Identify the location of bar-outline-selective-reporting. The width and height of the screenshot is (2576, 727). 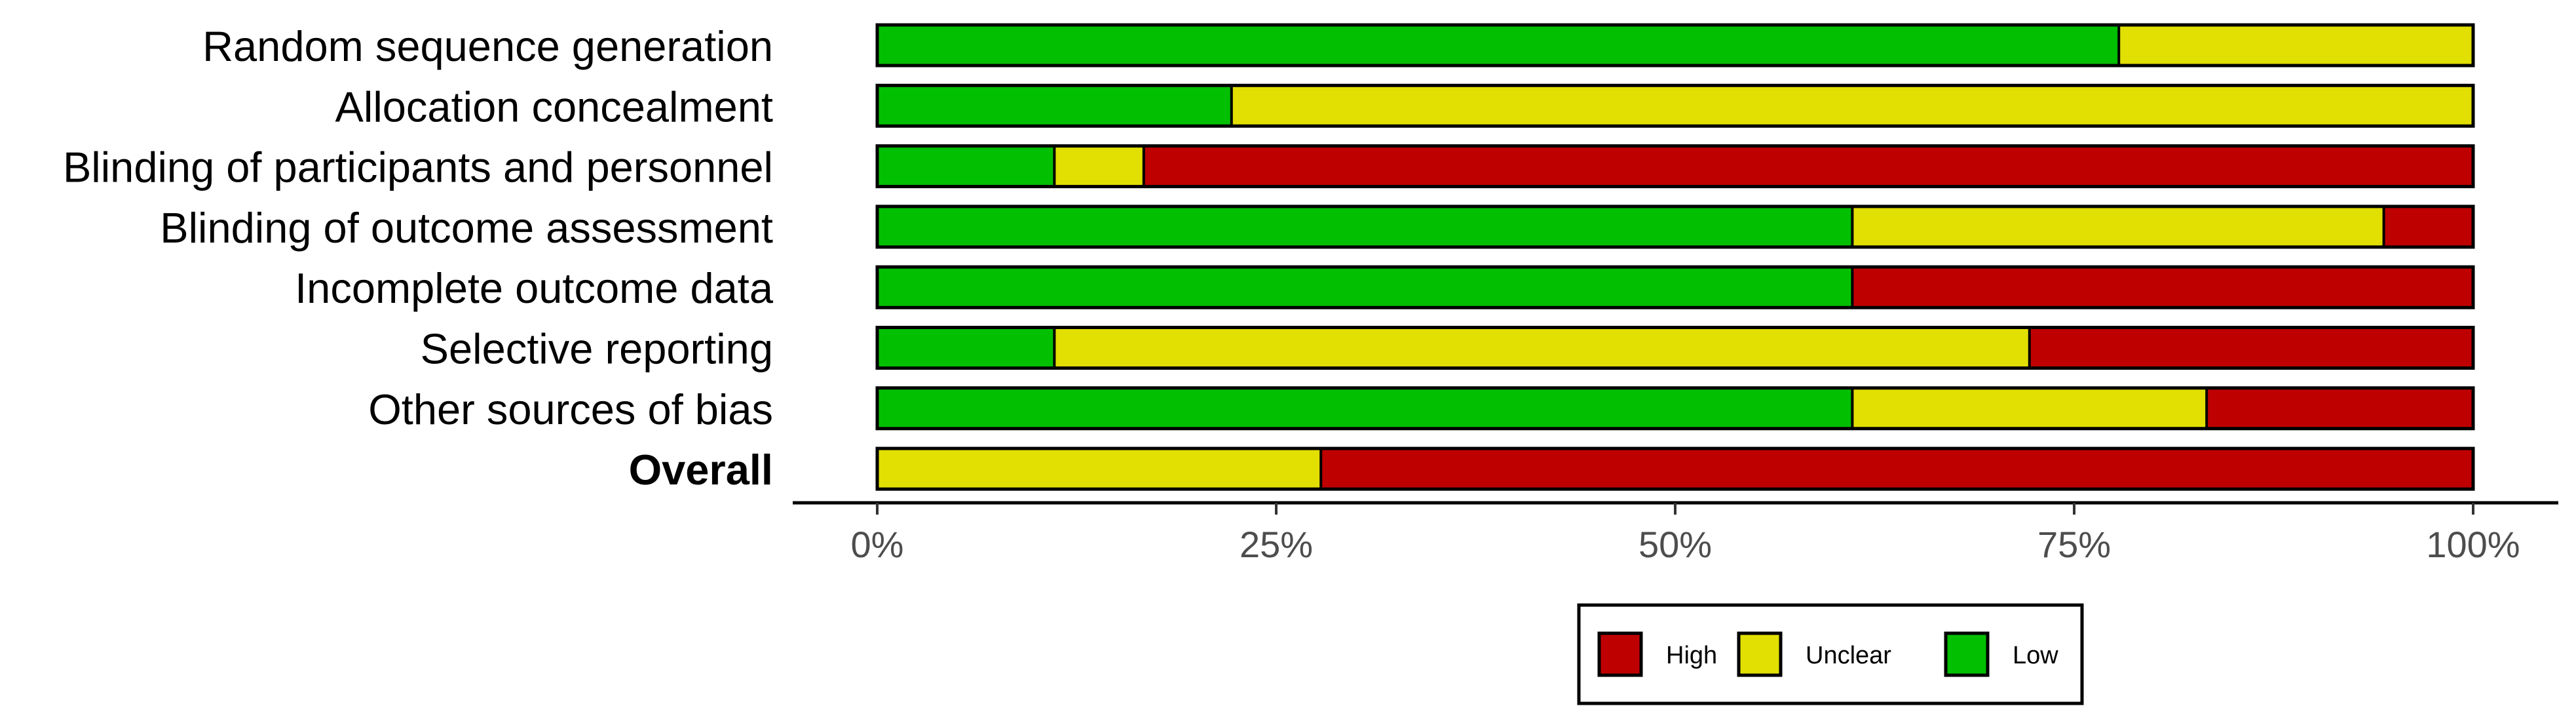
(1675, 348).